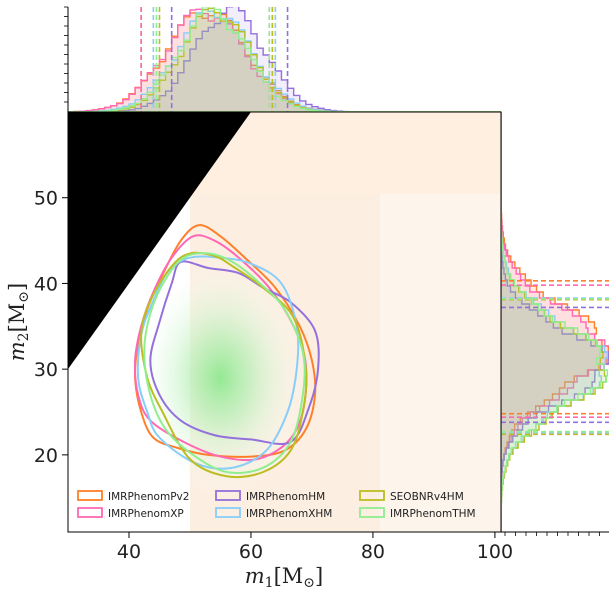 The image size is (616, 595). What do you see at coordinates (552, 534) in the screenshot?
I see `right-marginal-ticks` at bounding box center [552, 534].